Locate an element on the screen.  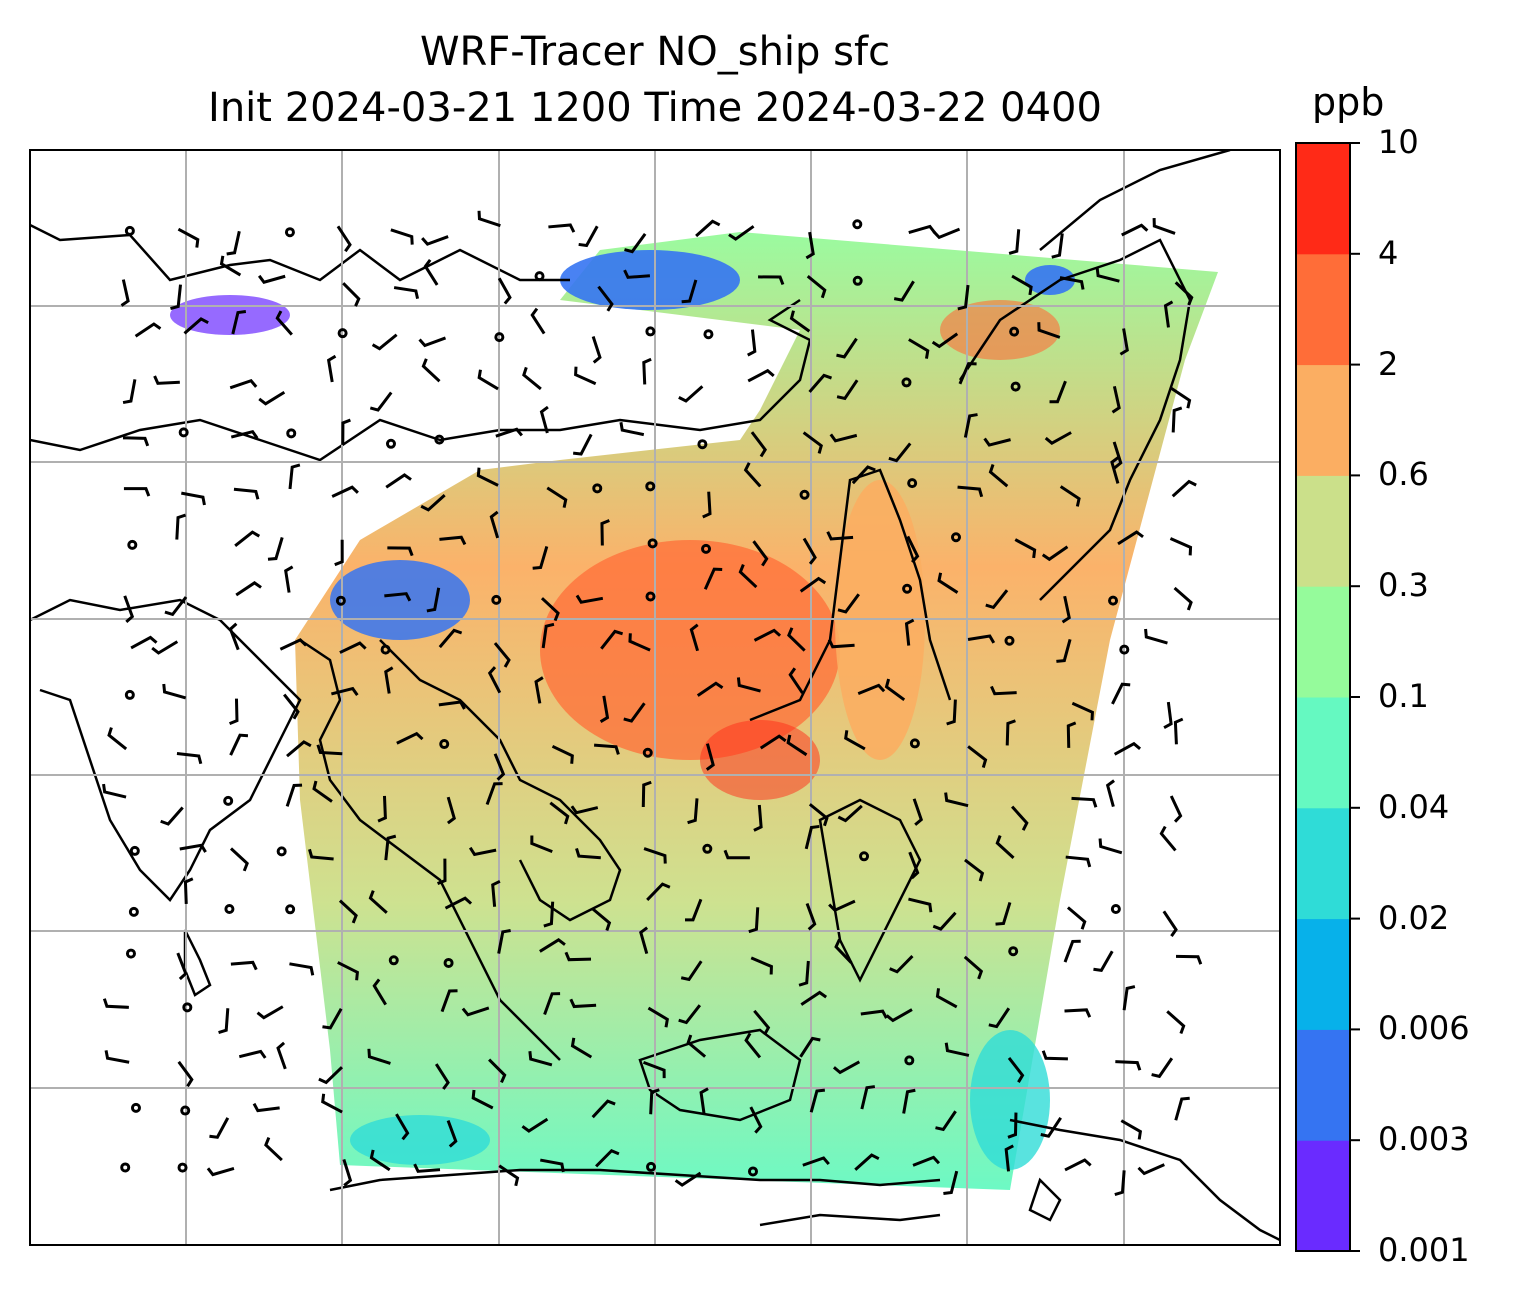
colorbar-tick-label: 0.02 is located at coordinates (1414, 917).